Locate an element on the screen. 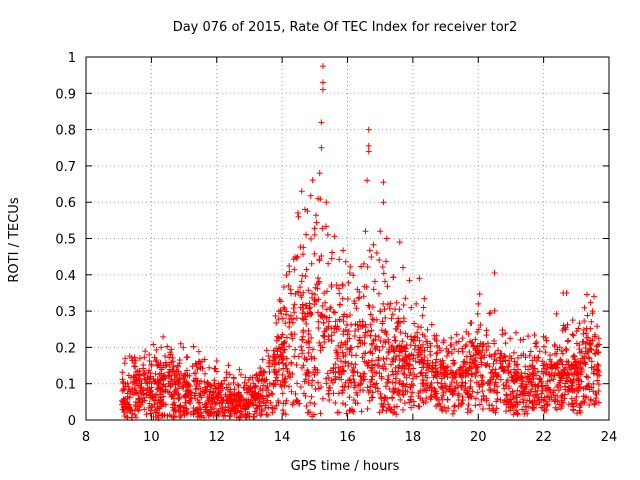 Image resolution: width=640 pixels, height=480 pixels. x-tick-label: 22 is located at coordinates (543, 437).